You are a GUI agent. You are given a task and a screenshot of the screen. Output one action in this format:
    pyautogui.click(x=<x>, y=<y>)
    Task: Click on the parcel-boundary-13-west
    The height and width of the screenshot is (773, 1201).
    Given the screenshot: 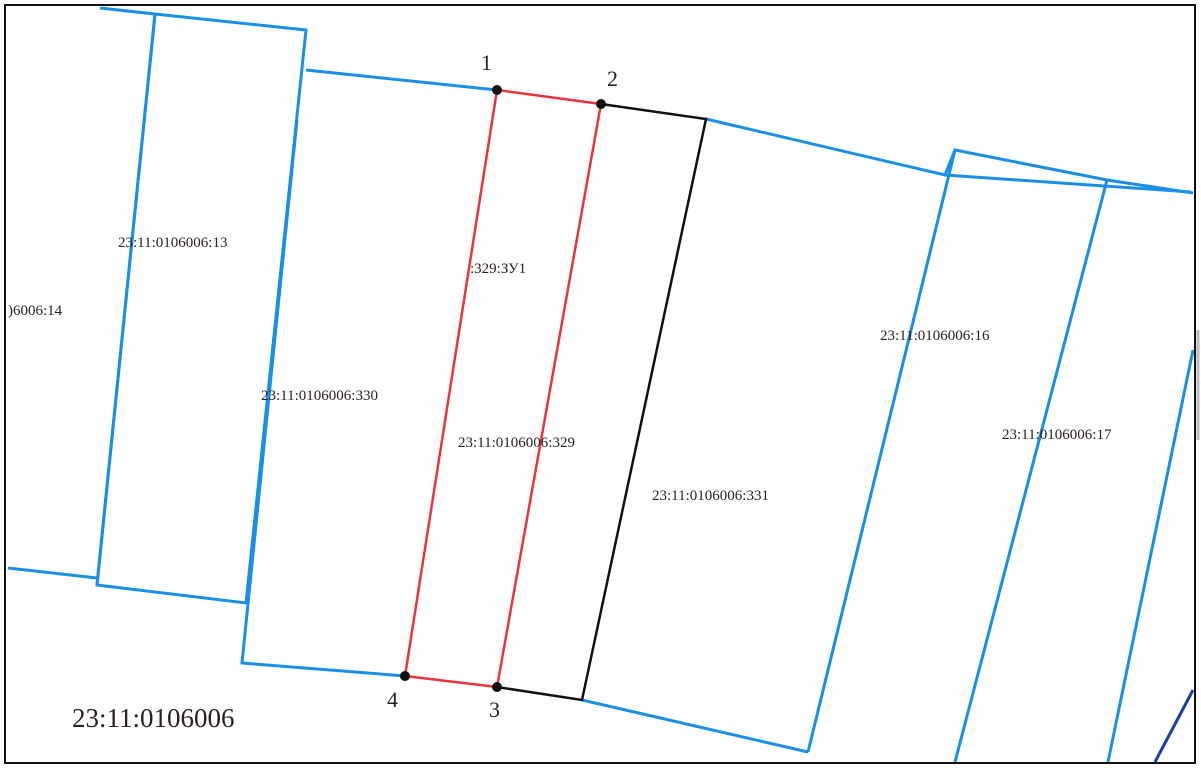 What is the action you would take?
    pyautogui.click(x=126, y=299)
    